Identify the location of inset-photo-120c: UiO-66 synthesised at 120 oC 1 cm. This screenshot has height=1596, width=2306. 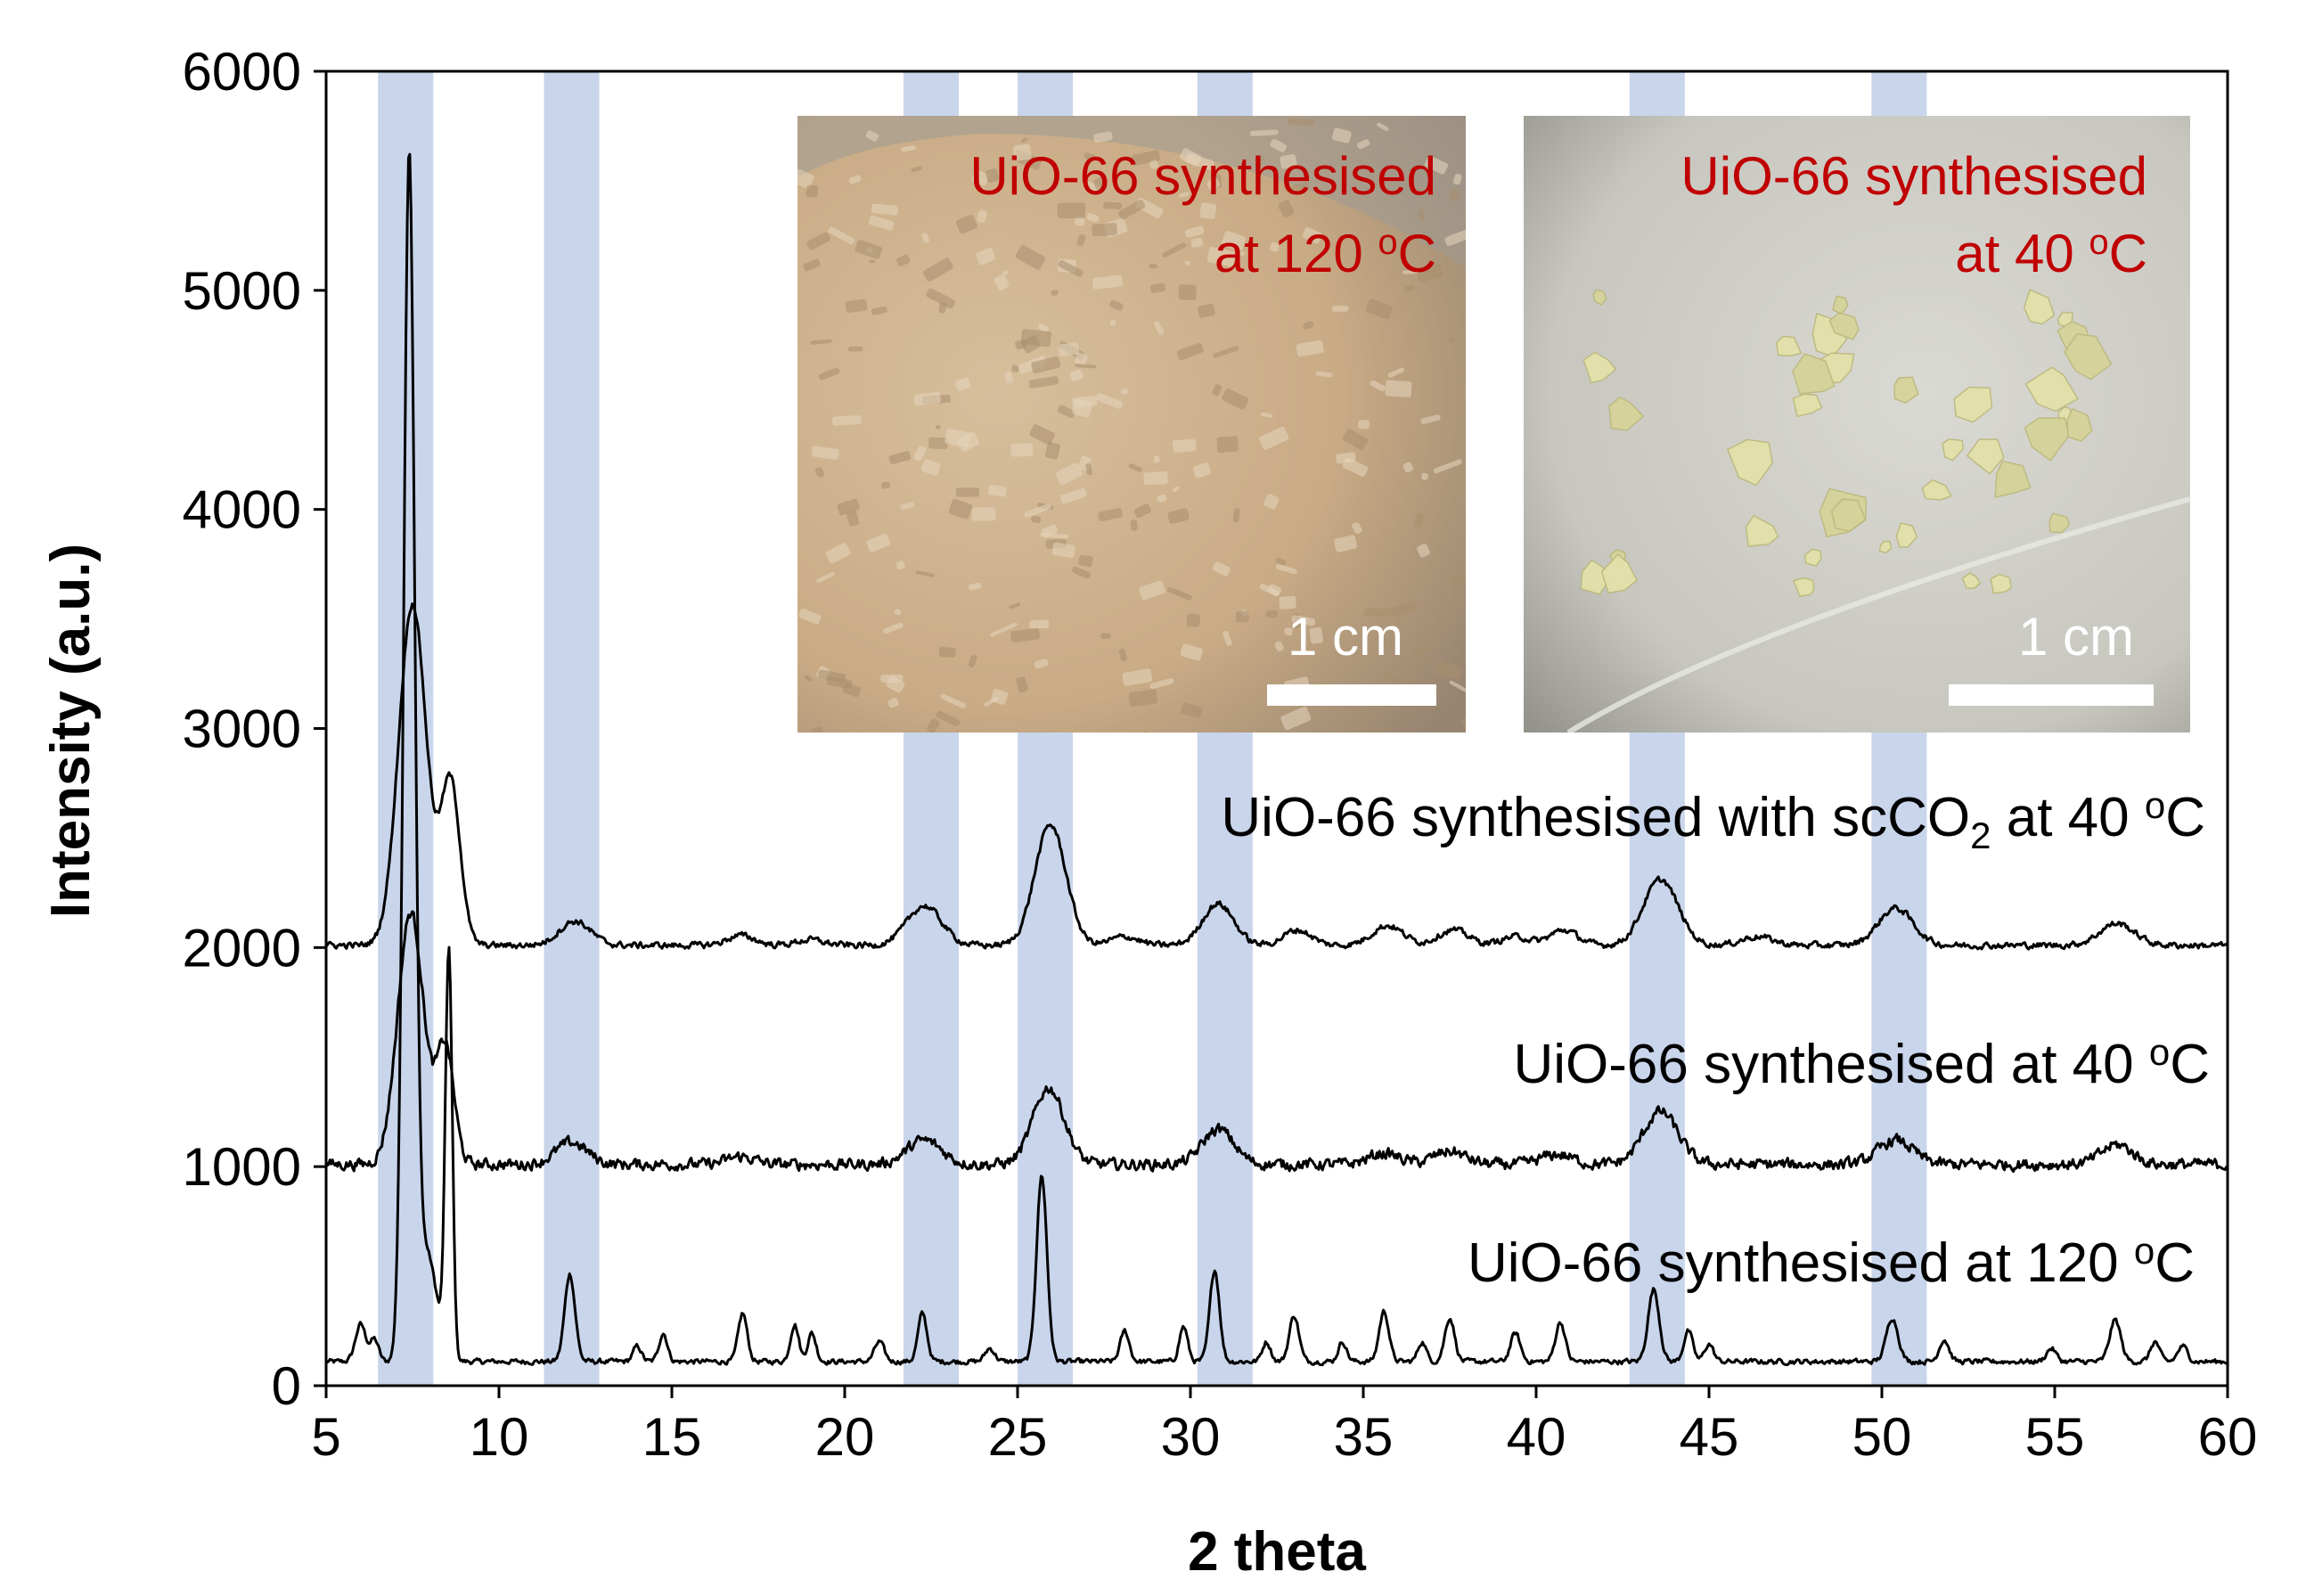
(1132, 424).